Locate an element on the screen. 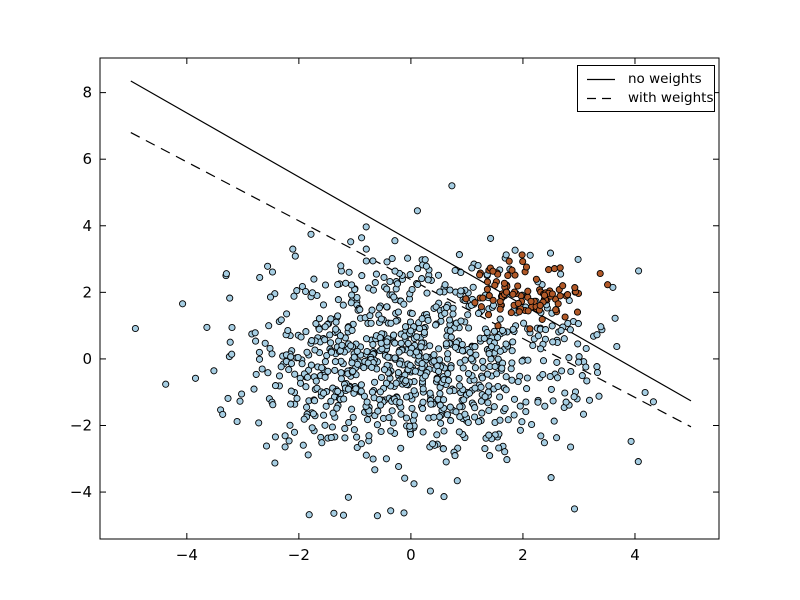  y-tick-label: 0 is located at coordinates (87, 359).